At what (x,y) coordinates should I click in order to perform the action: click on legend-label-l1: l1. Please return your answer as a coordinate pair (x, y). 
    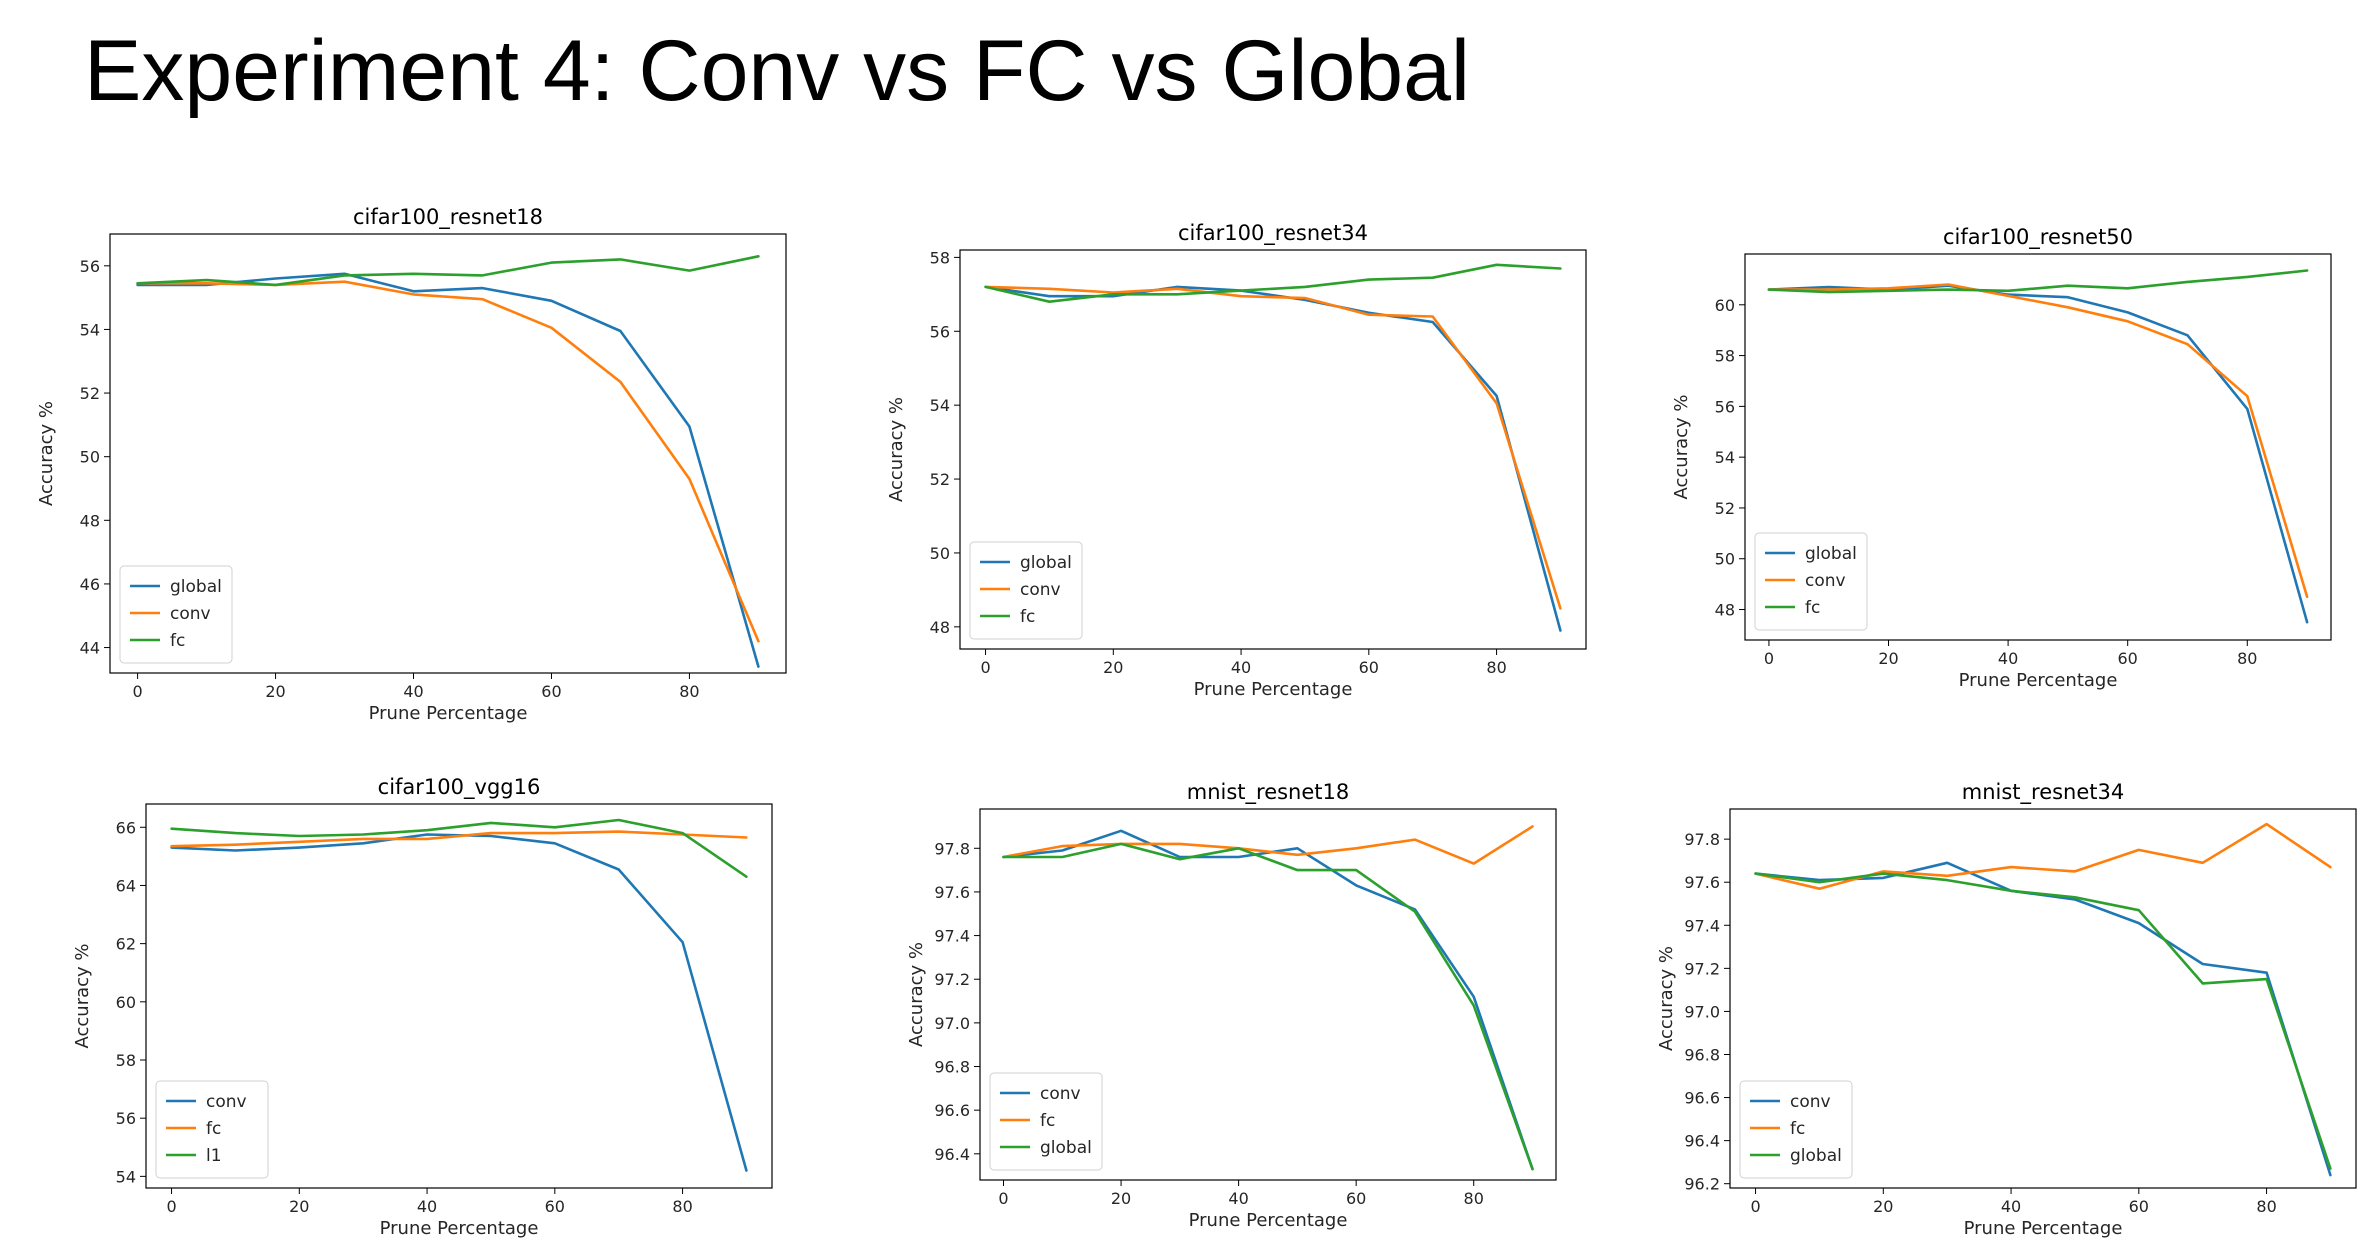
    Looking at the image, I should click on (214, 1156).